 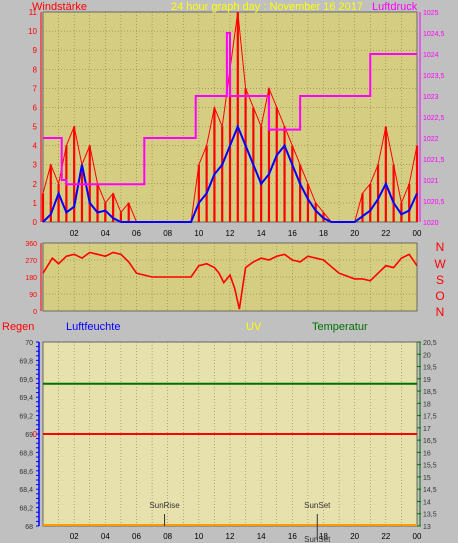 What do you see at coordinates (440, 247) in the screenshot?
I see `compass-north-top: N` at bounding box center [440, 247].